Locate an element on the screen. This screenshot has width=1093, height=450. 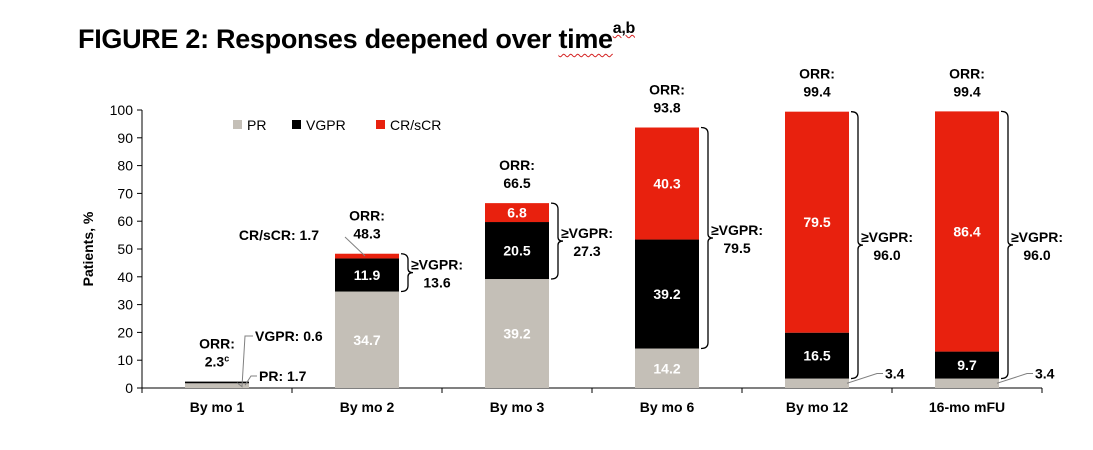
y-axis-title: Patients, % is located at coordinates (88, 248).